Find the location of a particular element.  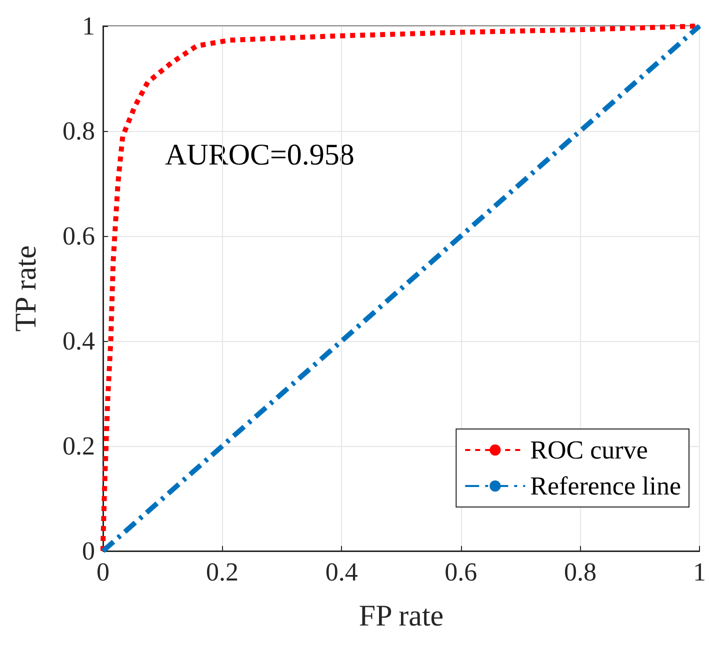

x-tick-label: 0.2 is located at coordinates (222, 572).